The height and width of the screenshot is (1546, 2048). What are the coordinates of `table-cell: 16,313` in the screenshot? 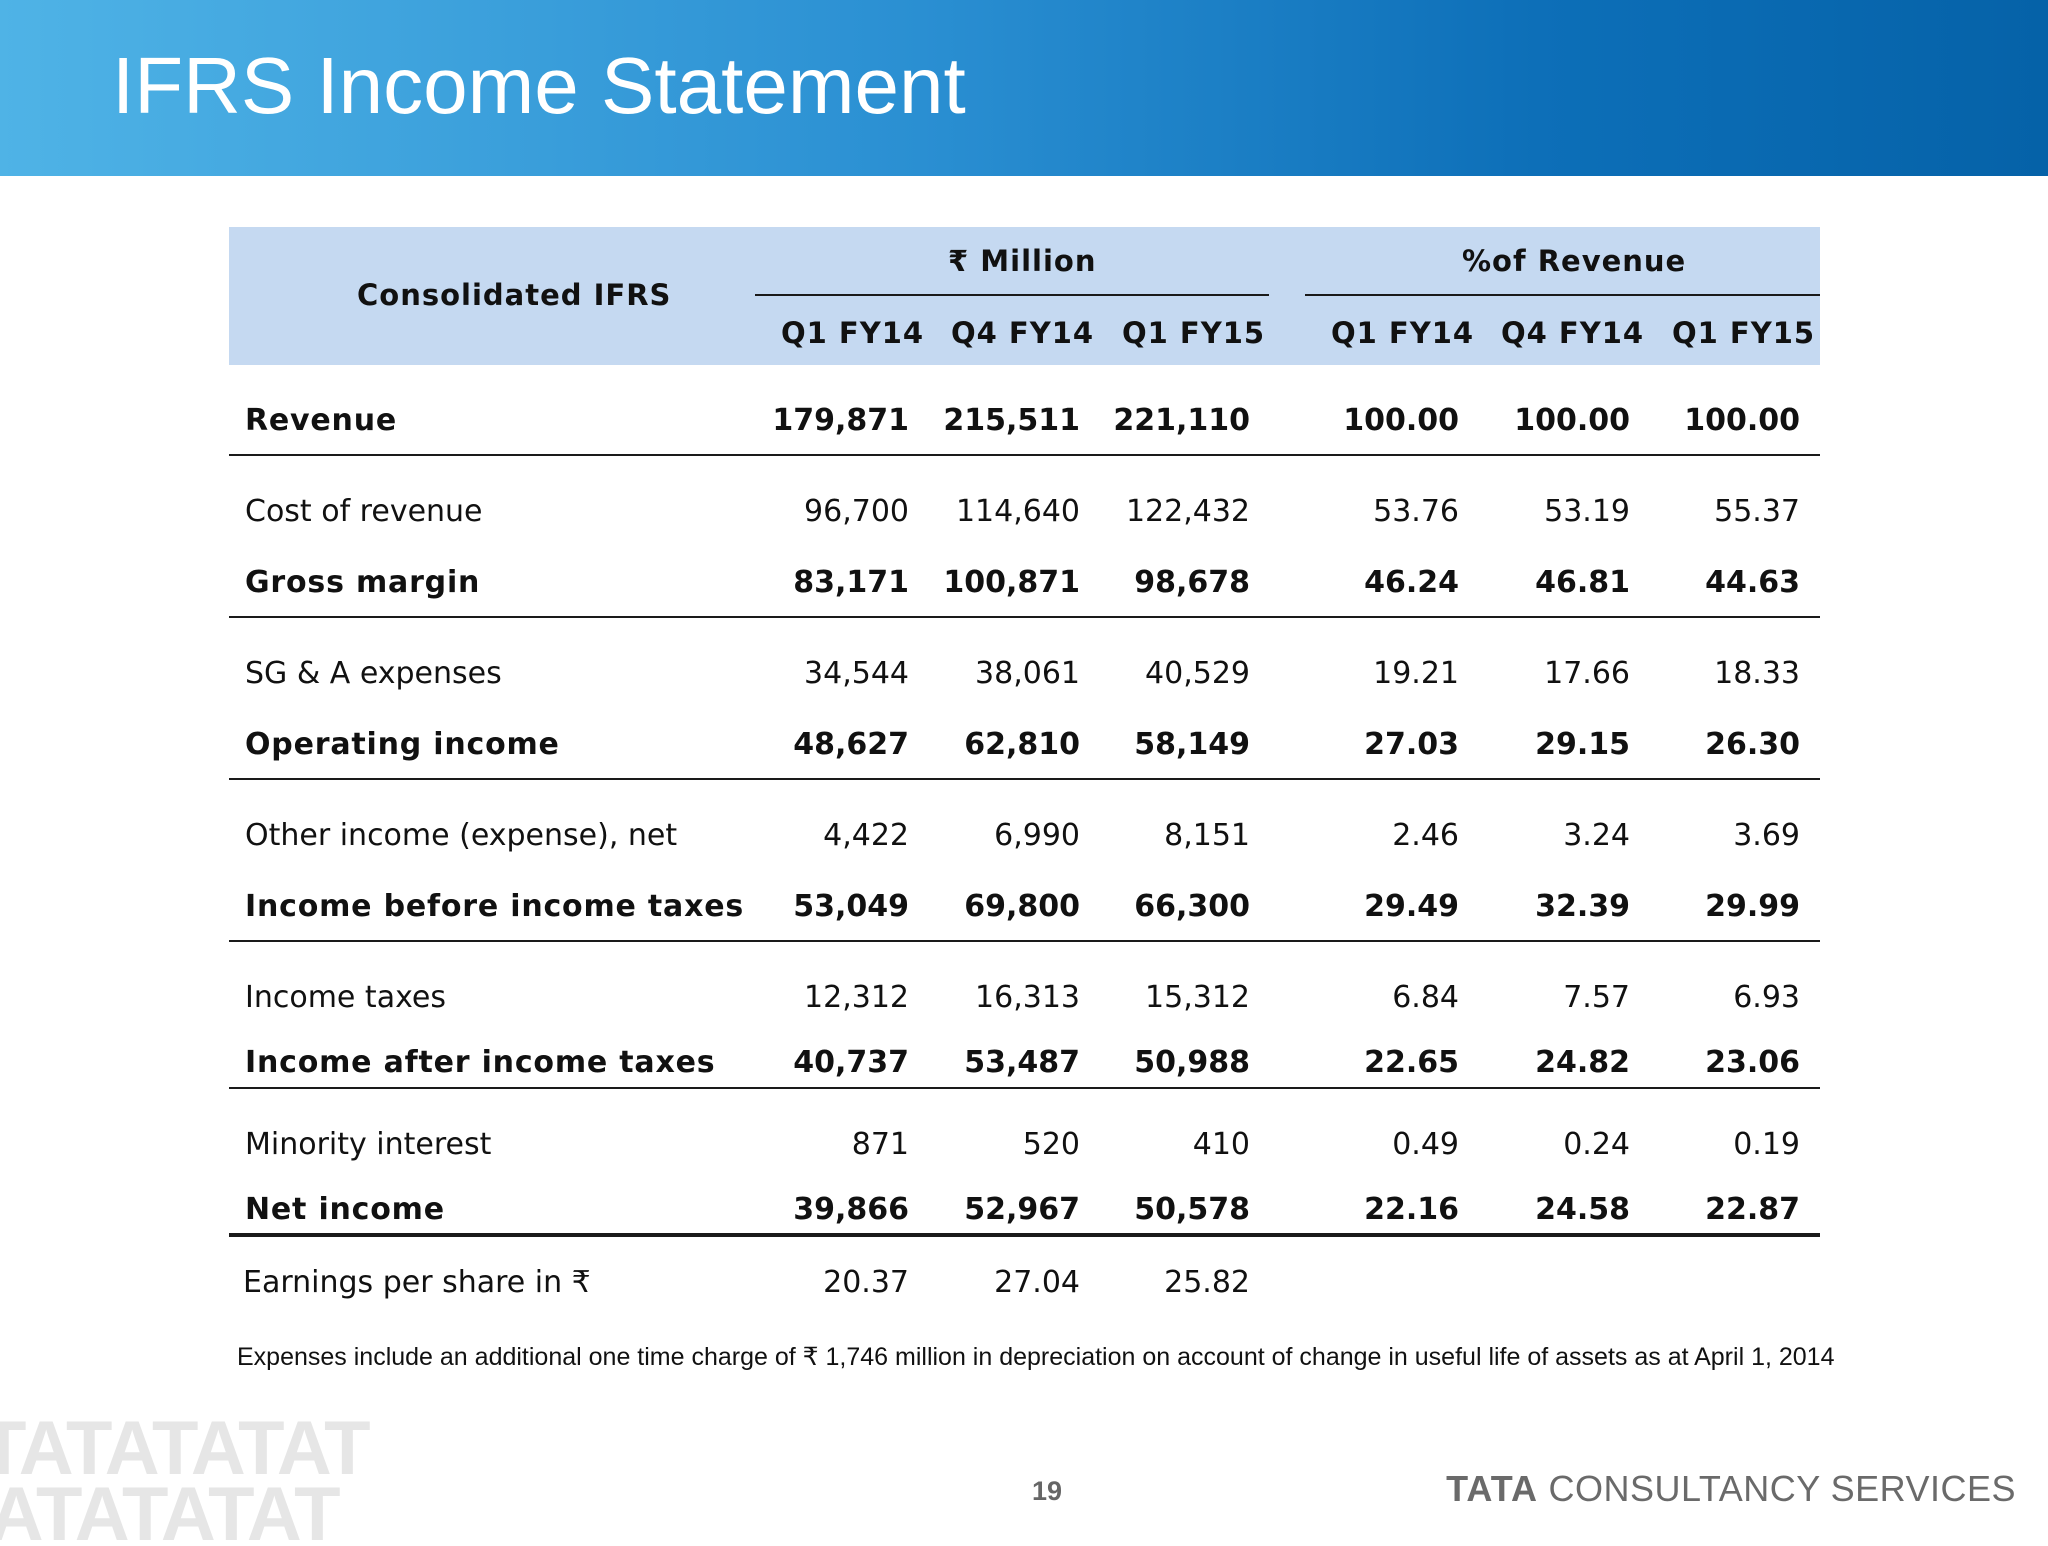 It's located at (1027, 997).